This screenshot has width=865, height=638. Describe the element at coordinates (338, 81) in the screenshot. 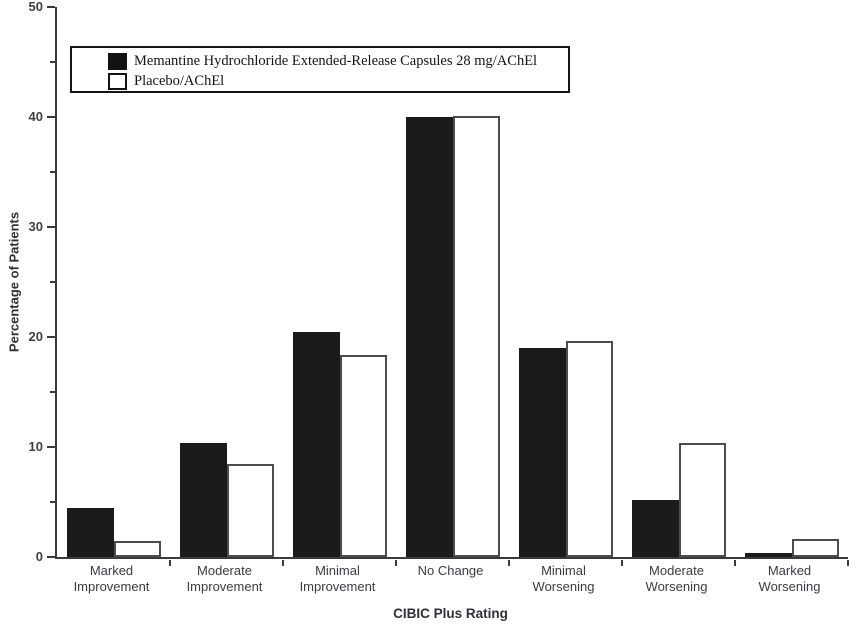

I see `legend-item-placebo: Placebo/AChEl` at that location.